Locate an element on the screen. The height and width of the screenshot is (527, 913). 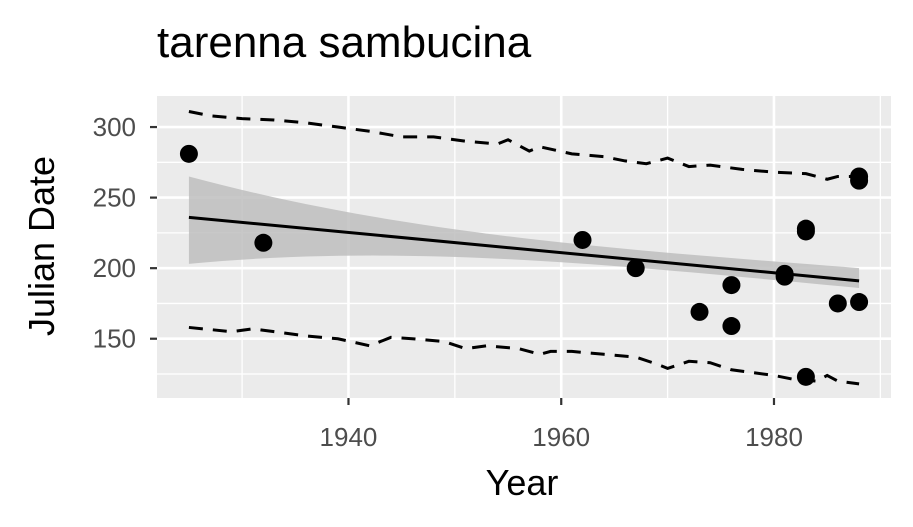
y-tick-label: 300 is located at coordinates (114, 127).